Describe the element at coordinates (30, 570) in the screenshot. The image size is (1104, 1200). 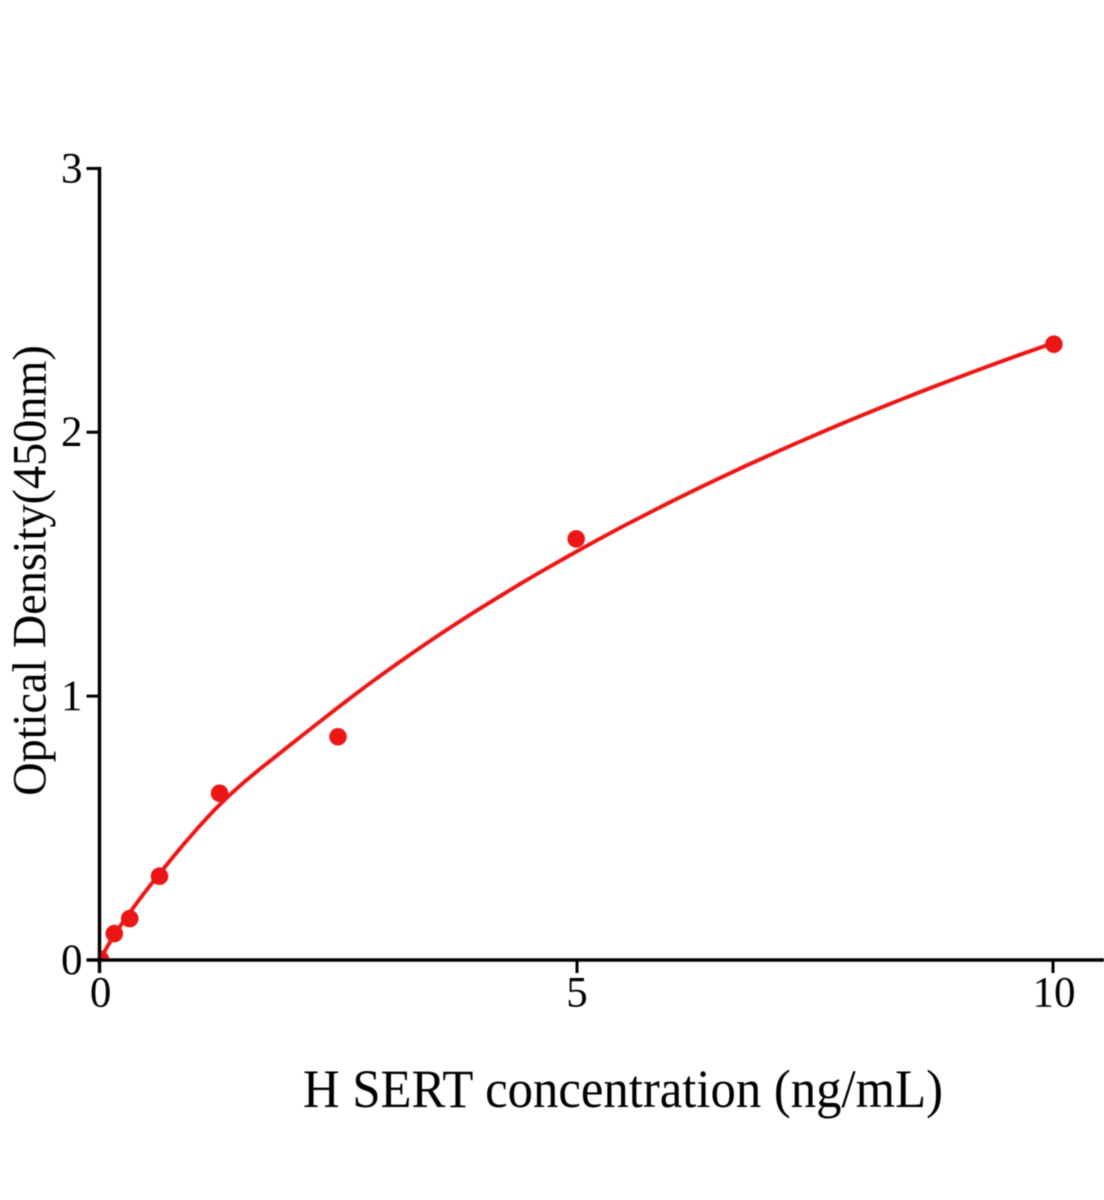
I see `svg-text: Optical Density(450nm)` at that location.